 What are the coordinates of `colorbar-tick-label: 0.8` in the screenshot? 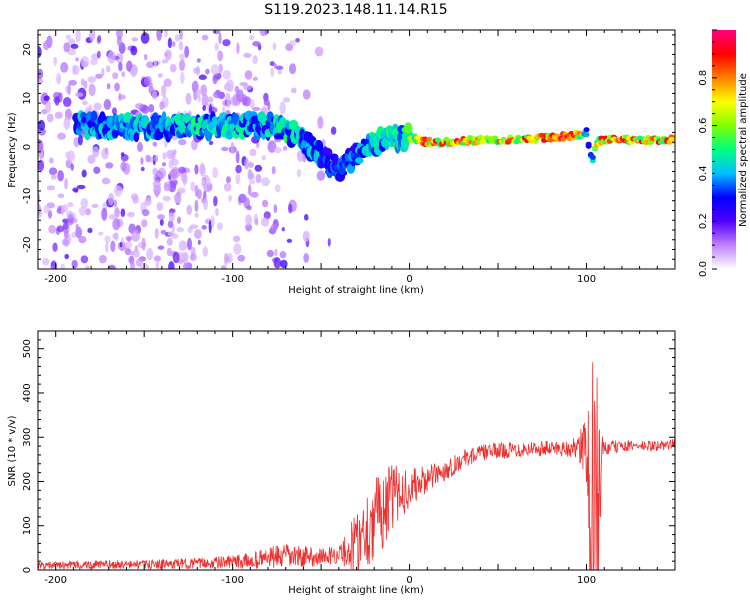 It's located at (703, 78).